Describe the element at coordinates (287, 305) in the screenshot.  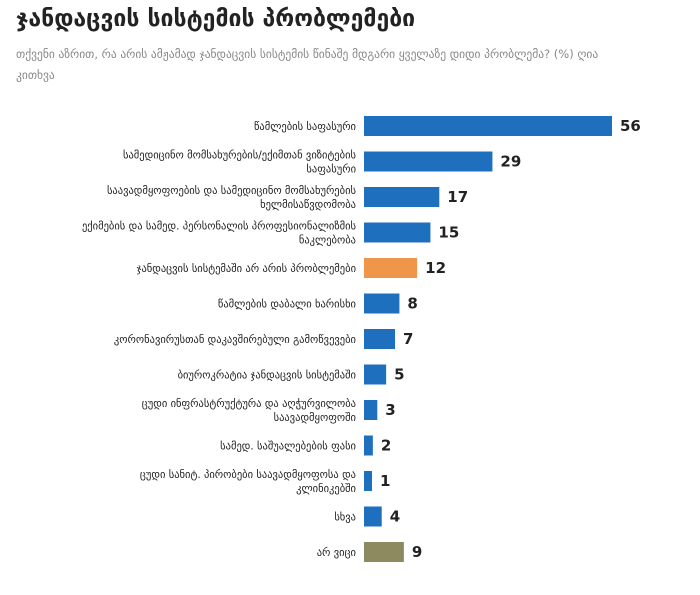
I see `category-label-6: წამლების დაბალი ხარისხი` at that location.